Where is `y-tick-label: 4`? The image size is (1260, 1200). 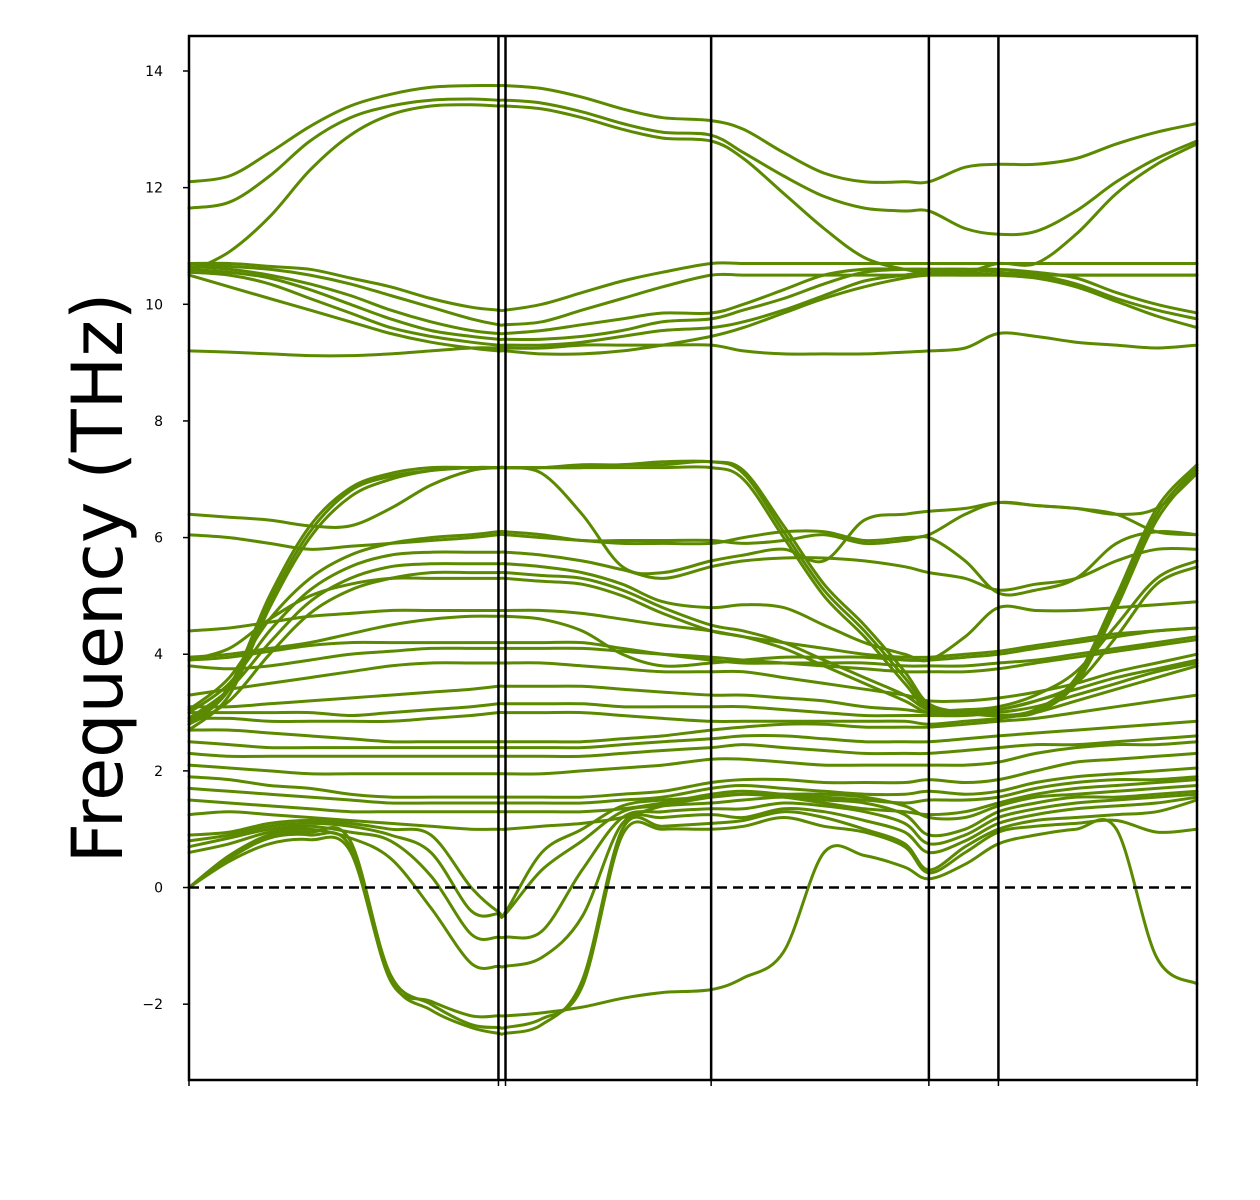
y-tick-label: 4 is located at coordinates (158, 655).